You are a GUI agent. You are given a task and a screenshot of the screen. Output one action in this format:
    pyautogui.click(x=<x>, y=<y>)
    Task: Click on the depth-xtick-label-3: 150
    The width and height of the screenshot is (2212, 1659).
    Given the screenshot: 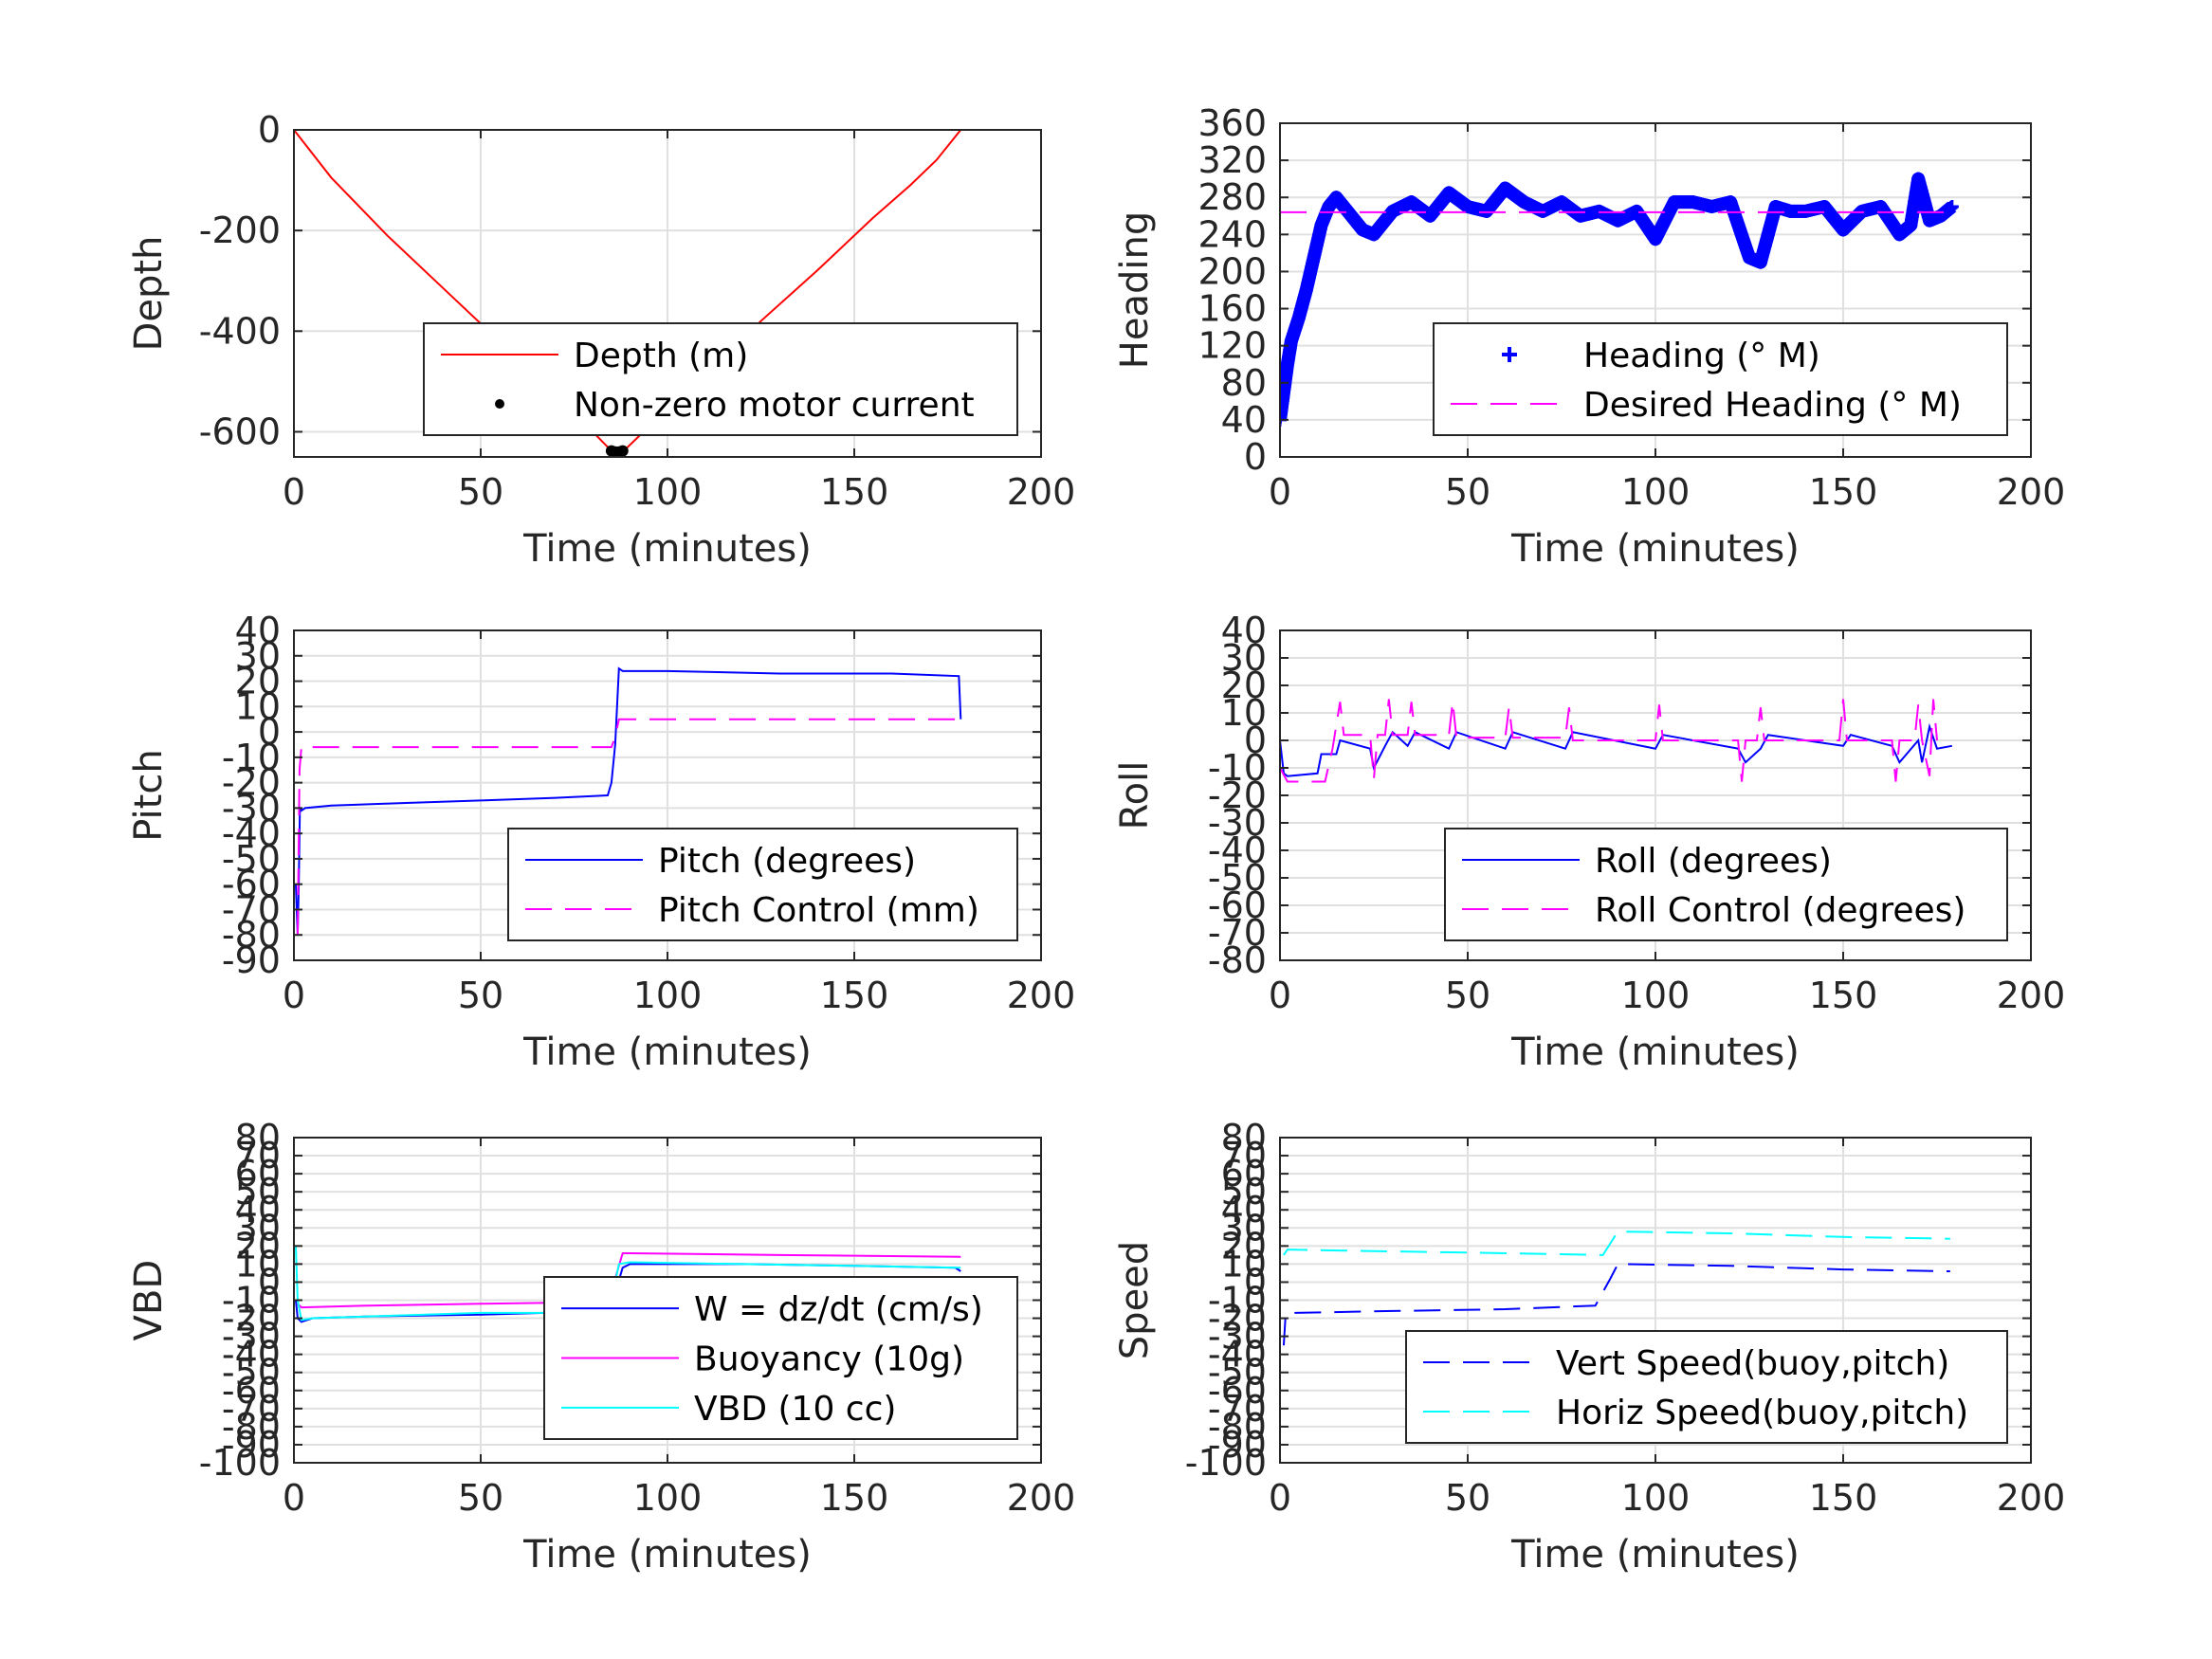 What is the action you would take?
    pyautogui.click(x=854, y=492)
    